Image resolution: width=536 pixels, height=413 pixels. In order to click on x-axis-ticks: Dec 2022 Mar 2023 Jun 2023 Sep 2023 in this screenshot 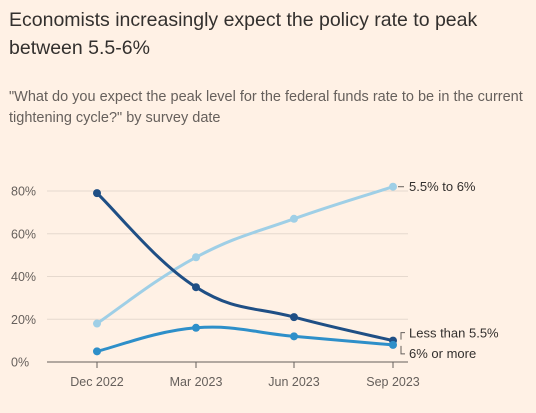, I will do `click(245, 375)`.